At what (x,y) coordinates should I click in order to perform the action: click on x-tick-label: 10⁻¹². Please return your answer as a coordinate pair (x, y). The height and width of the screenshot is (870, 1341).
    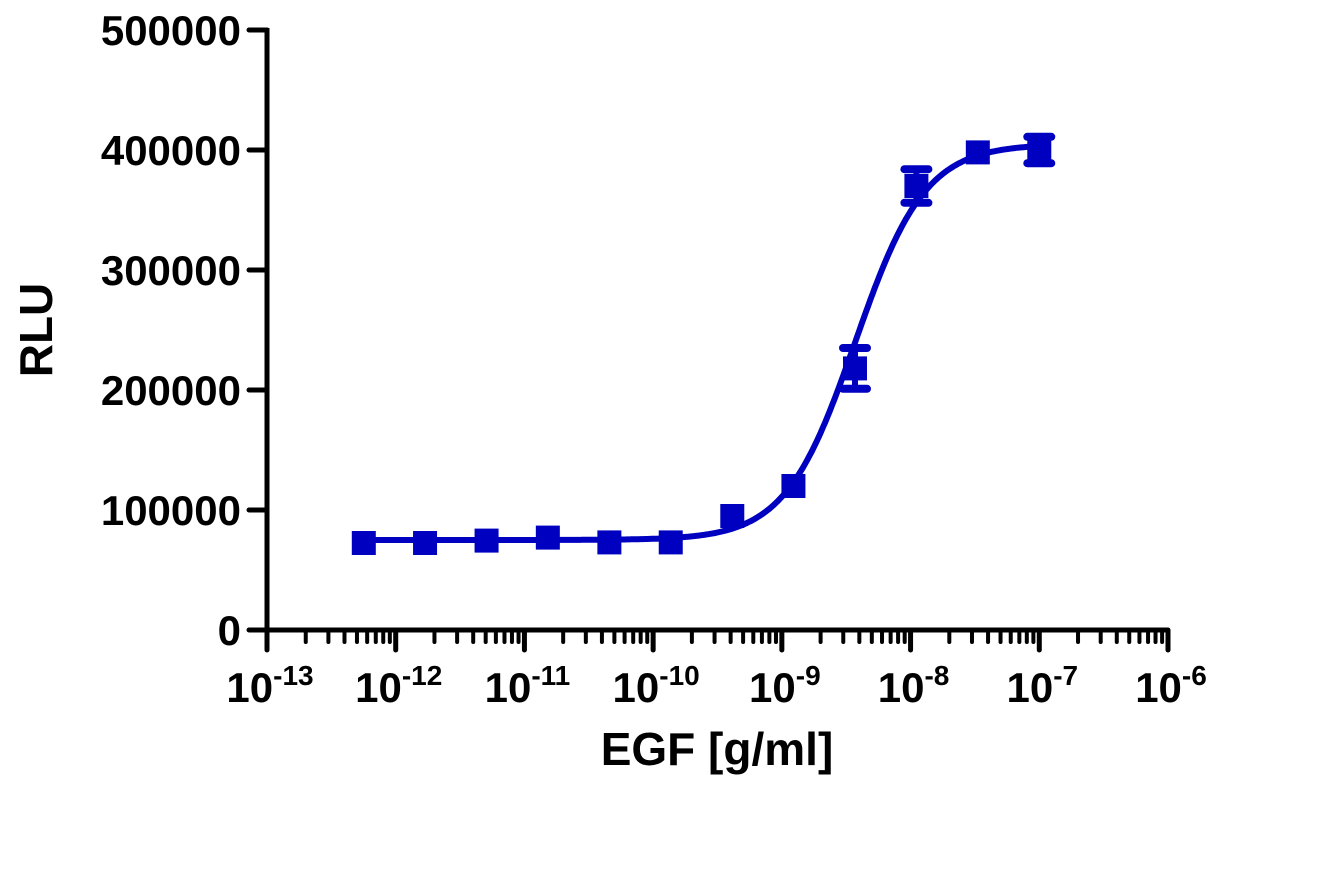
    Looking at the image, I should click on (398, 685).